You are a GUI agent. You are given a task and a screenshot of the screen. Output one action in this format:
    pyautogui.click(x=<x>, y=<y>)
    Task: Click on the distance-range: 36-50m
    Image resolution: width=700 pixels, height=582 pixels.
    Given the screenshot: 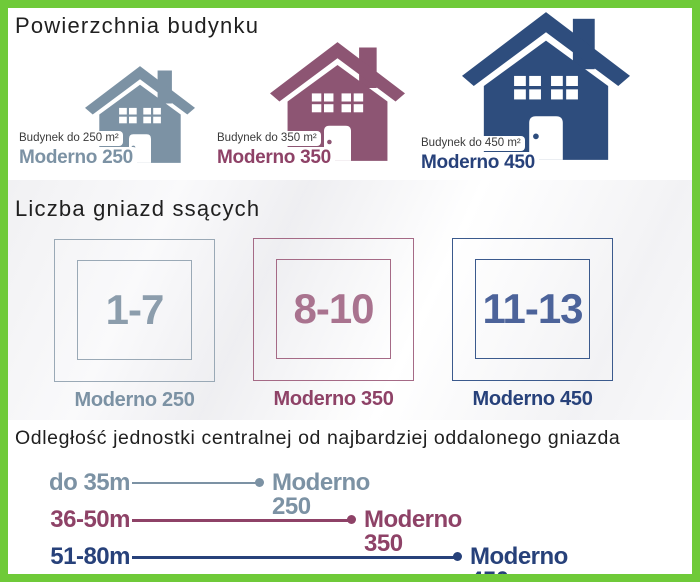 What is the action you would take?
    pyautogui.click(x=90, y=519)
    